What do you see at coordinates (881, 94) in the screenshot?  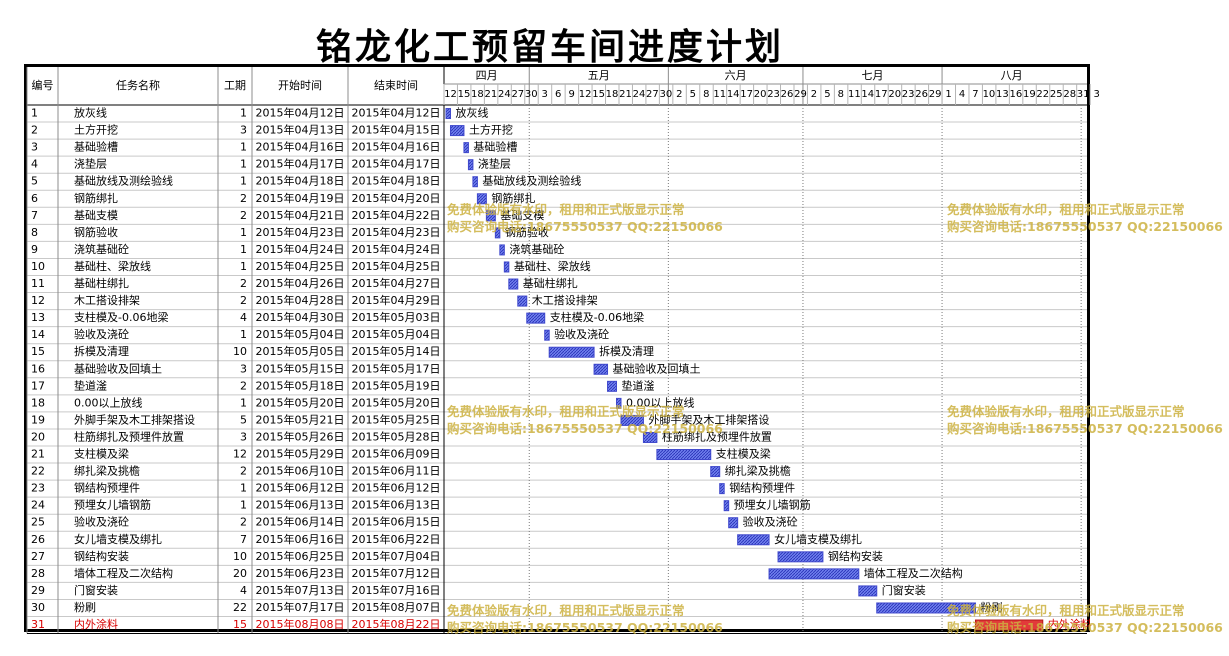 I see `day-tick-label: 17` at bounding box center [881, 94].